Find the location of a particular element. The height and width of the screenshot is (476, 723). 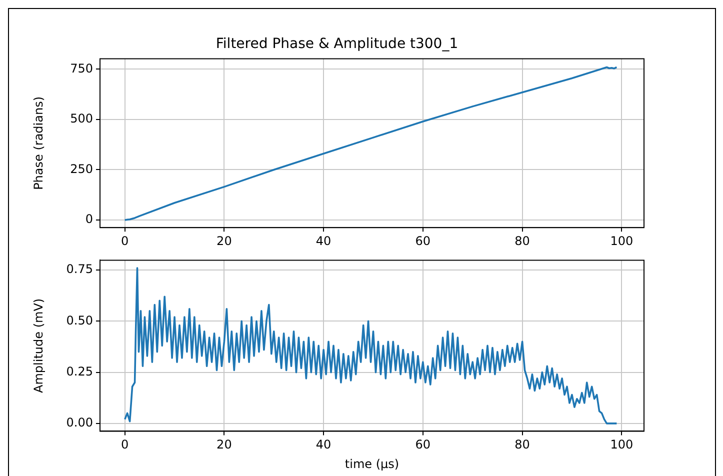

y-tick-label: 0.00 is located at coordinates (79, 423).